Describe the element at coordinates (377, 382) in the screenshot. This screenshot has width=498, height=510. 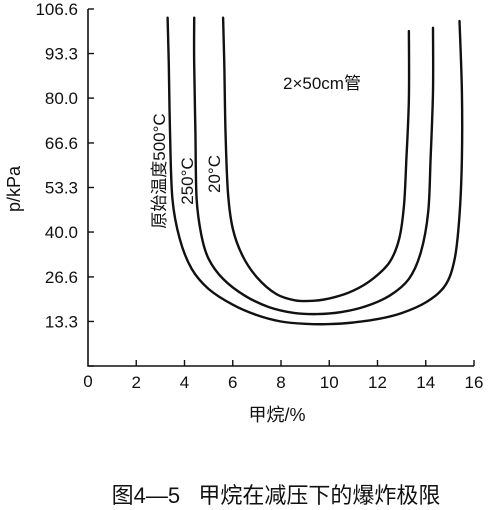
I see `x-tick-label: 12` at that location.